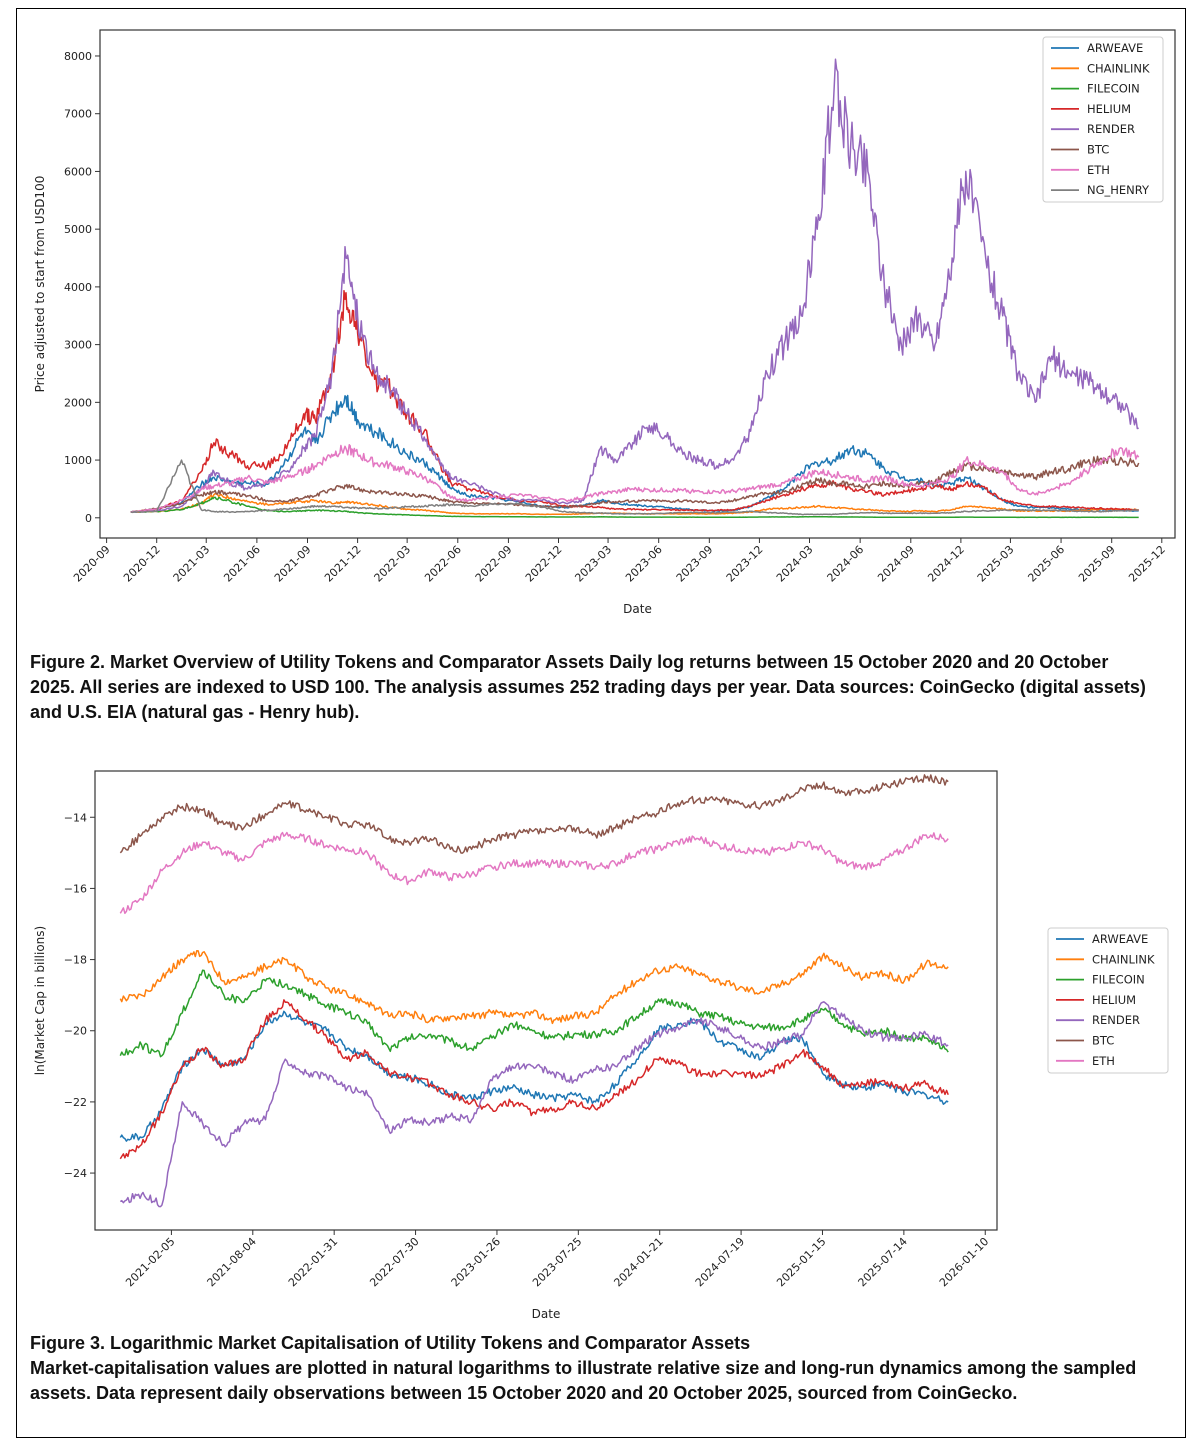 This screenshot has height=1446, width=1200. I want to click on x-tick-label: 2021-02-05, so click(150, 1262).